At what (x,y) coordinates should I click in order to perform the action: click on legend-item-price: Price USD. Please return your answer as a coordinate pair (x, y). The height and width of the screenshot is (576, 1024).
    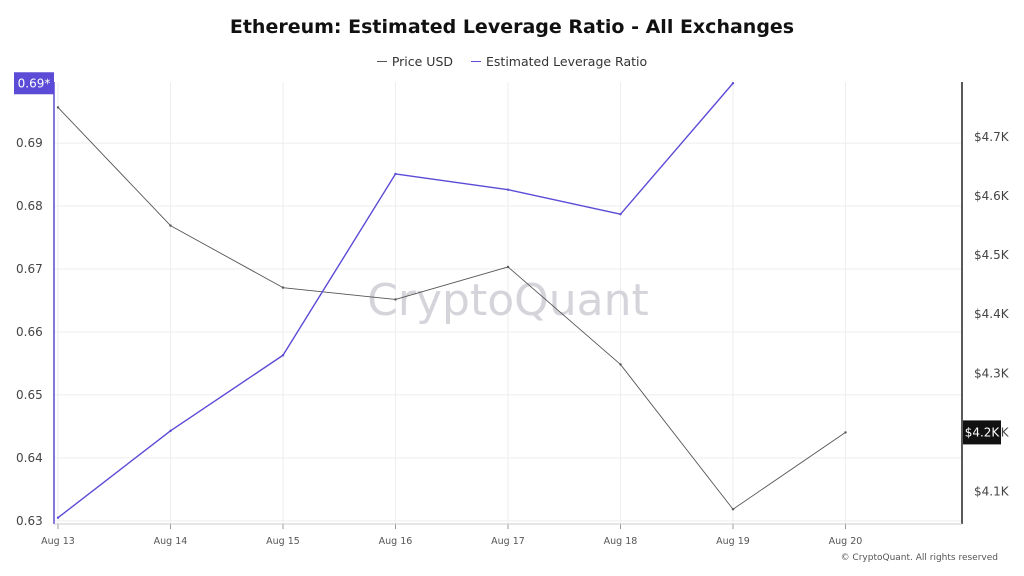
    Looking at the image, I should click on (415, 61).